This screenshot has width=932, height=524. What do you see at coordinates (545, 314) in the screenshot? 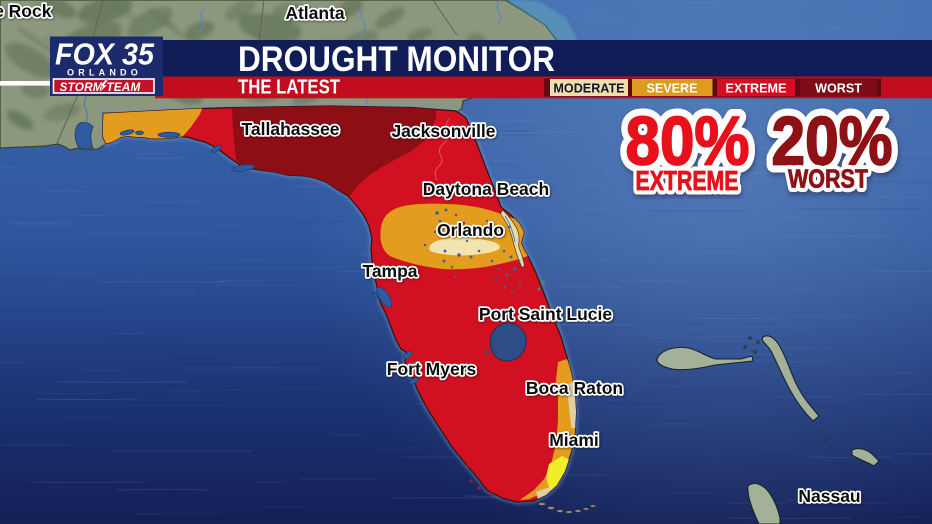
I see `svg-text: Port Saint Lucie` at bounding box center [545, 314].